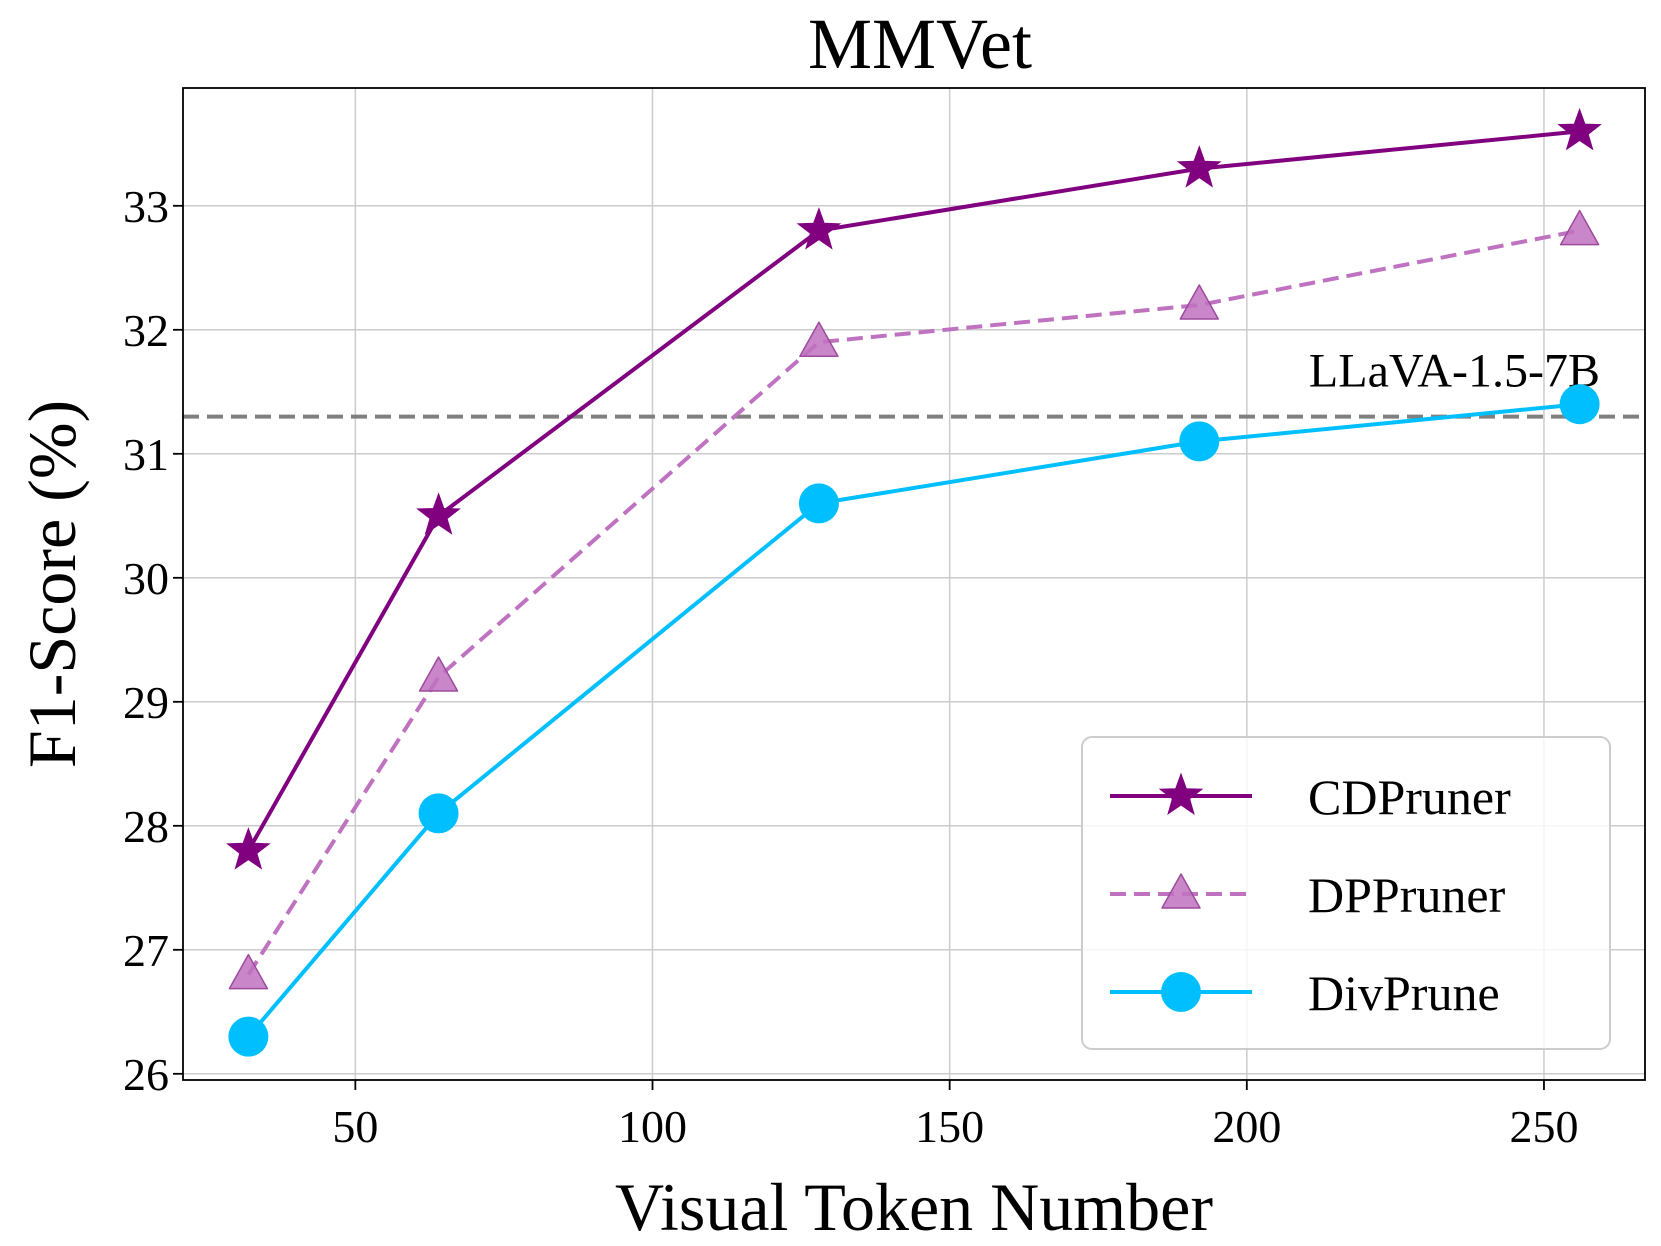 This screenshot has width=1661, height=1246. Describe the element at coordinates (1454, 371) in the screenshot. I see `reference-line-label: LLaVA-1.5-7B` at that location.